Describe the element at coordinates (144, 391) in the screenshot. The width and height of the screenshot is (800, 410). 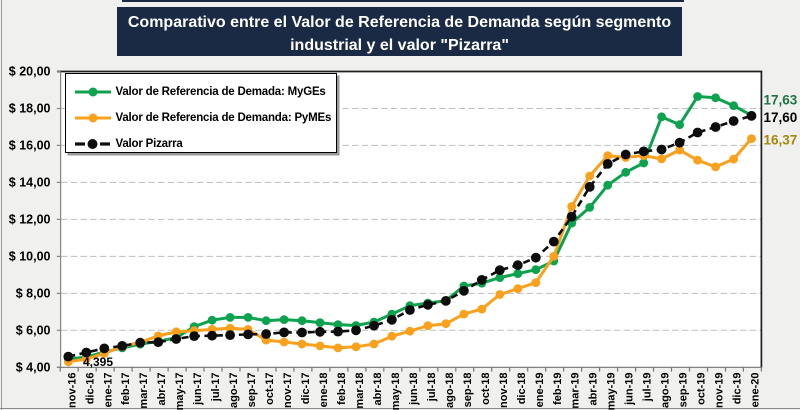
I see `svg-text: mar-17` at that location.